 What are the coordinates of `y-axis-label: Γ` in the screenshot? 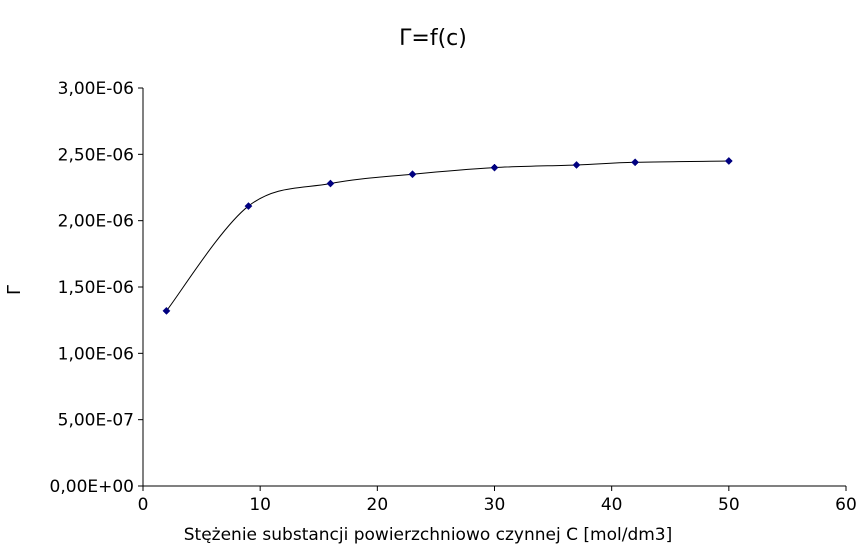 It's located at (14, 290).